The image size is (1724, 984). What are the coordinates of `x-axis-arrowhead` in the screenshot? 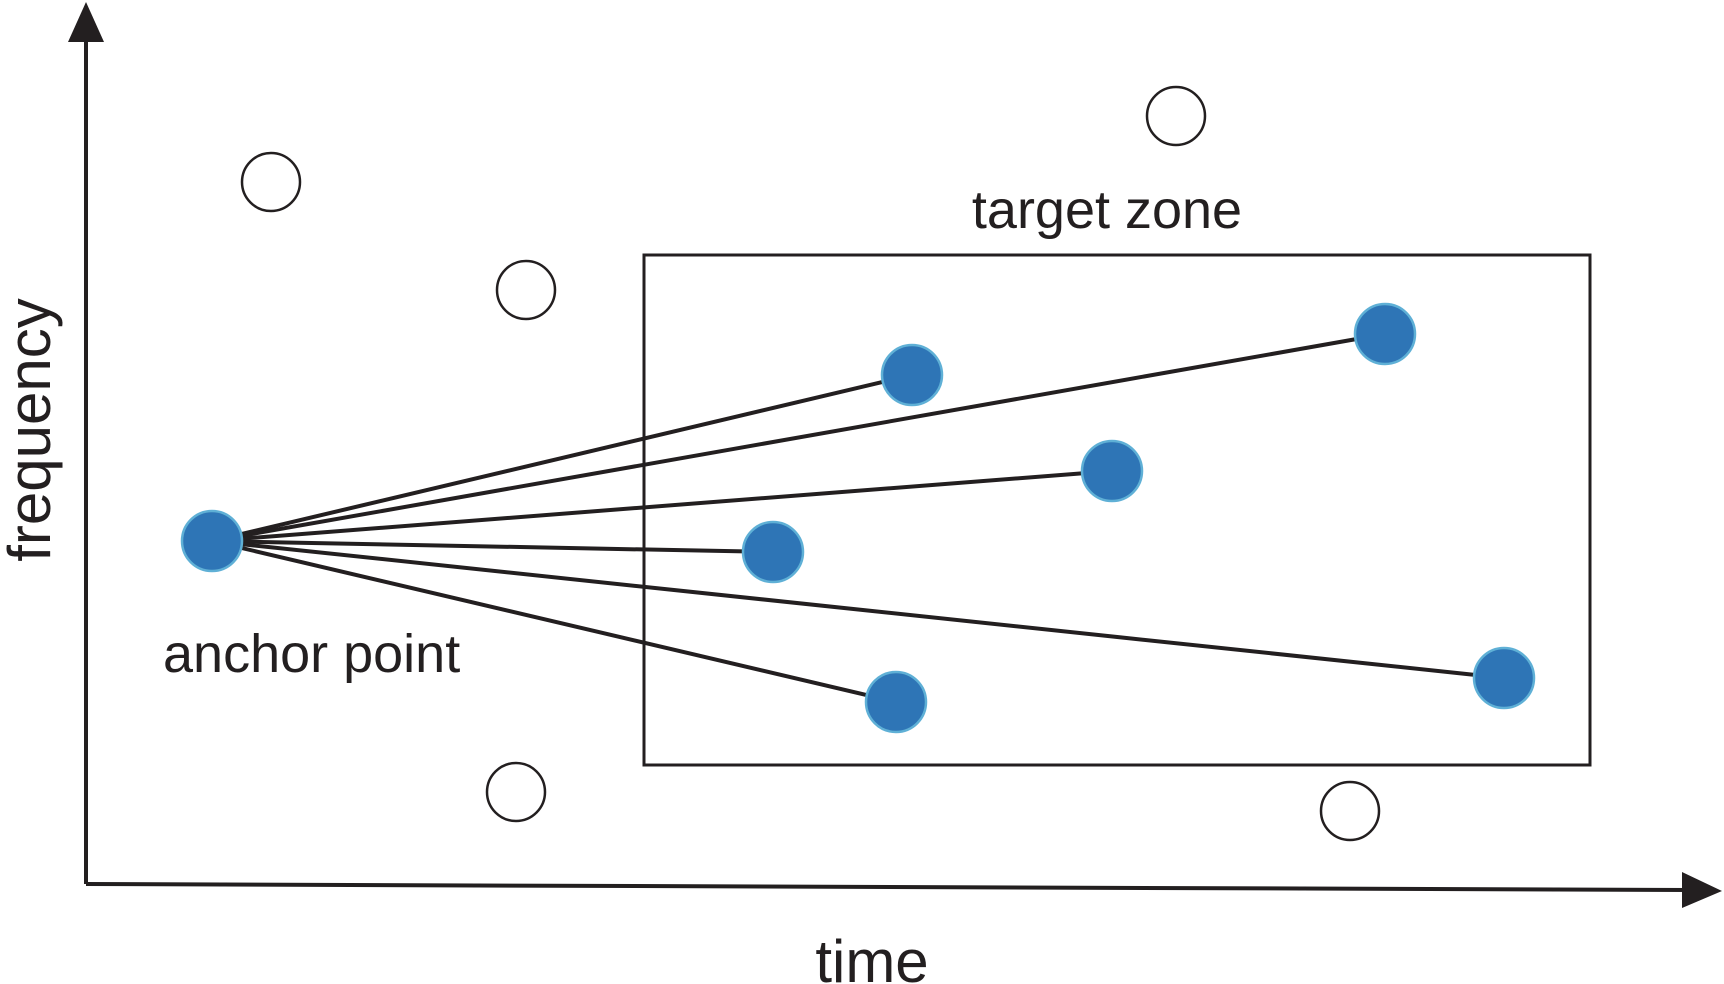 It's located at (1702, 890).